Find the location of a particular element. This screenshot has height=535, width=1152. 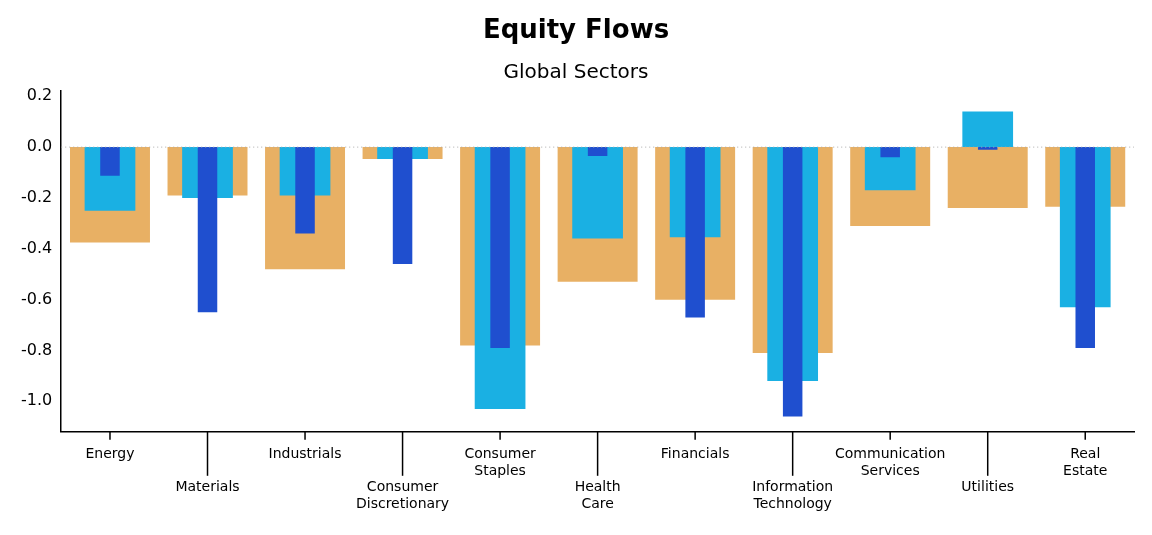

y-tick-label: -0.6 is located at coordinates (37, 298).